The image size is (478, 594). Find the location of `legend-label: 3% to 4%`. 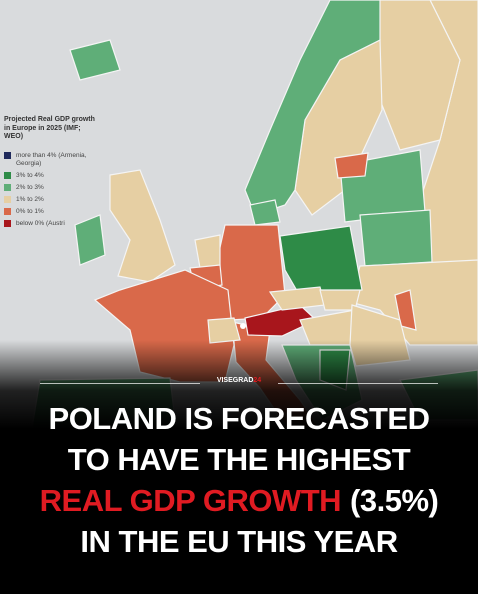

legend-label: 3% to 4% is located at coordinates (30, 175).